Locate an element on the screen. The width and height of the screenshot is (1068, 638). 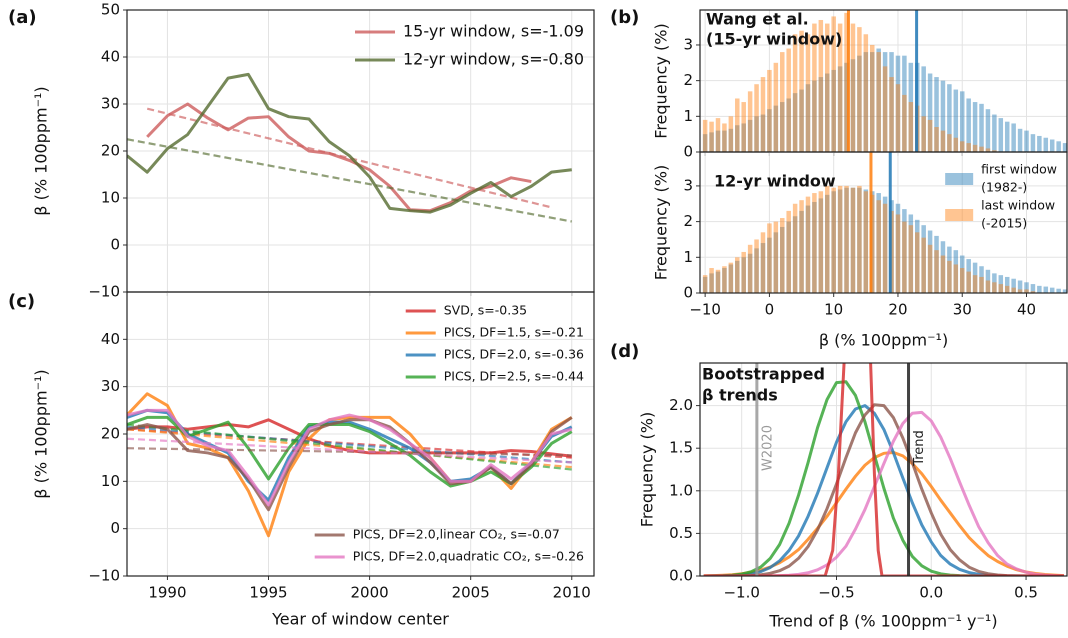
y-tick-label: 2 is located at coordinates (688, 221).